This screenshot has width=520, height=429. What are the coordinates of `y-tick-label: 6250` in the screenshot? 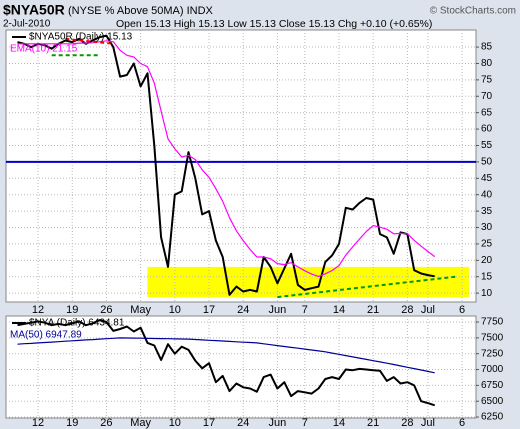 It's located at (492, 417).